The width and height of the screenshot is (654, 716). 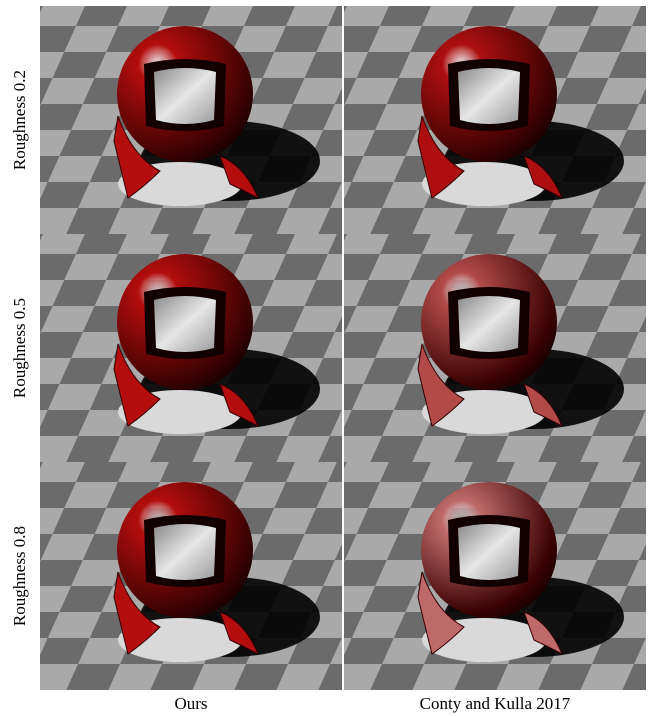 What do you see at coordinates (19, 576) in the screenshot?
I see `row-label-roughness-0-8: Roughness 0.8` at bounding box center [19, 576].